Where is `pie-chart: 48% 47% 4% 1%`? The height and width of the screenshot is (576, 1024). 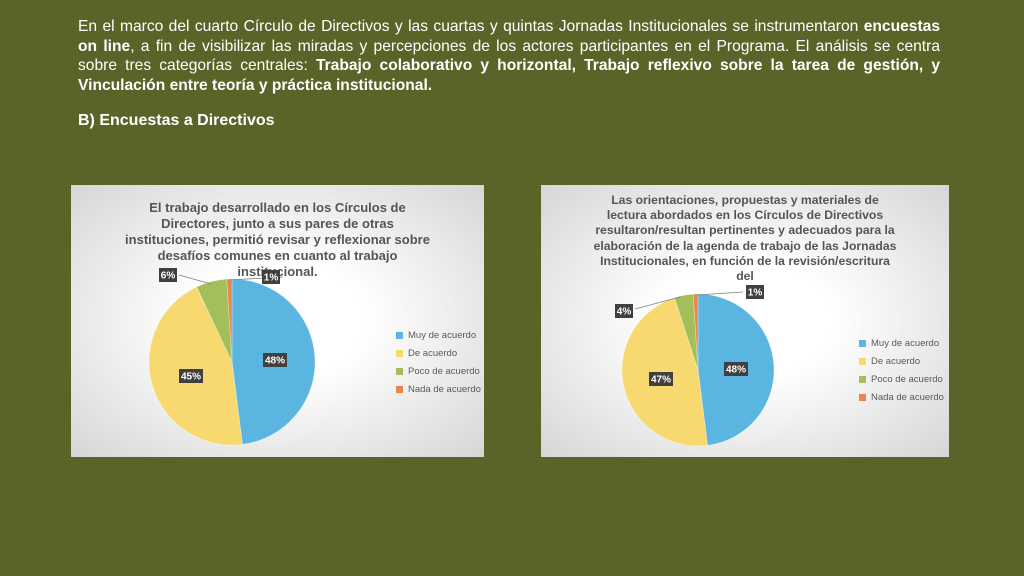
pie-chart: 48% 47% 4% 1% is located at coordinates (695, 366).